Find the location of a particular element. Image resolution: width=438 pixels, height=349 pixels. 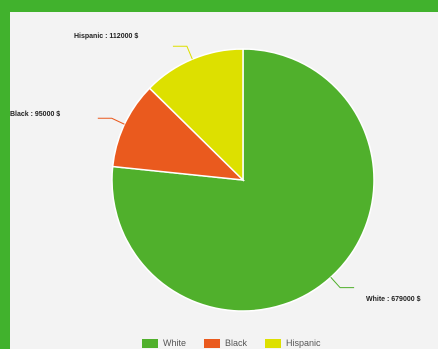

legend-label-hispanic: Hispanic is located at coordinates (303, 343).